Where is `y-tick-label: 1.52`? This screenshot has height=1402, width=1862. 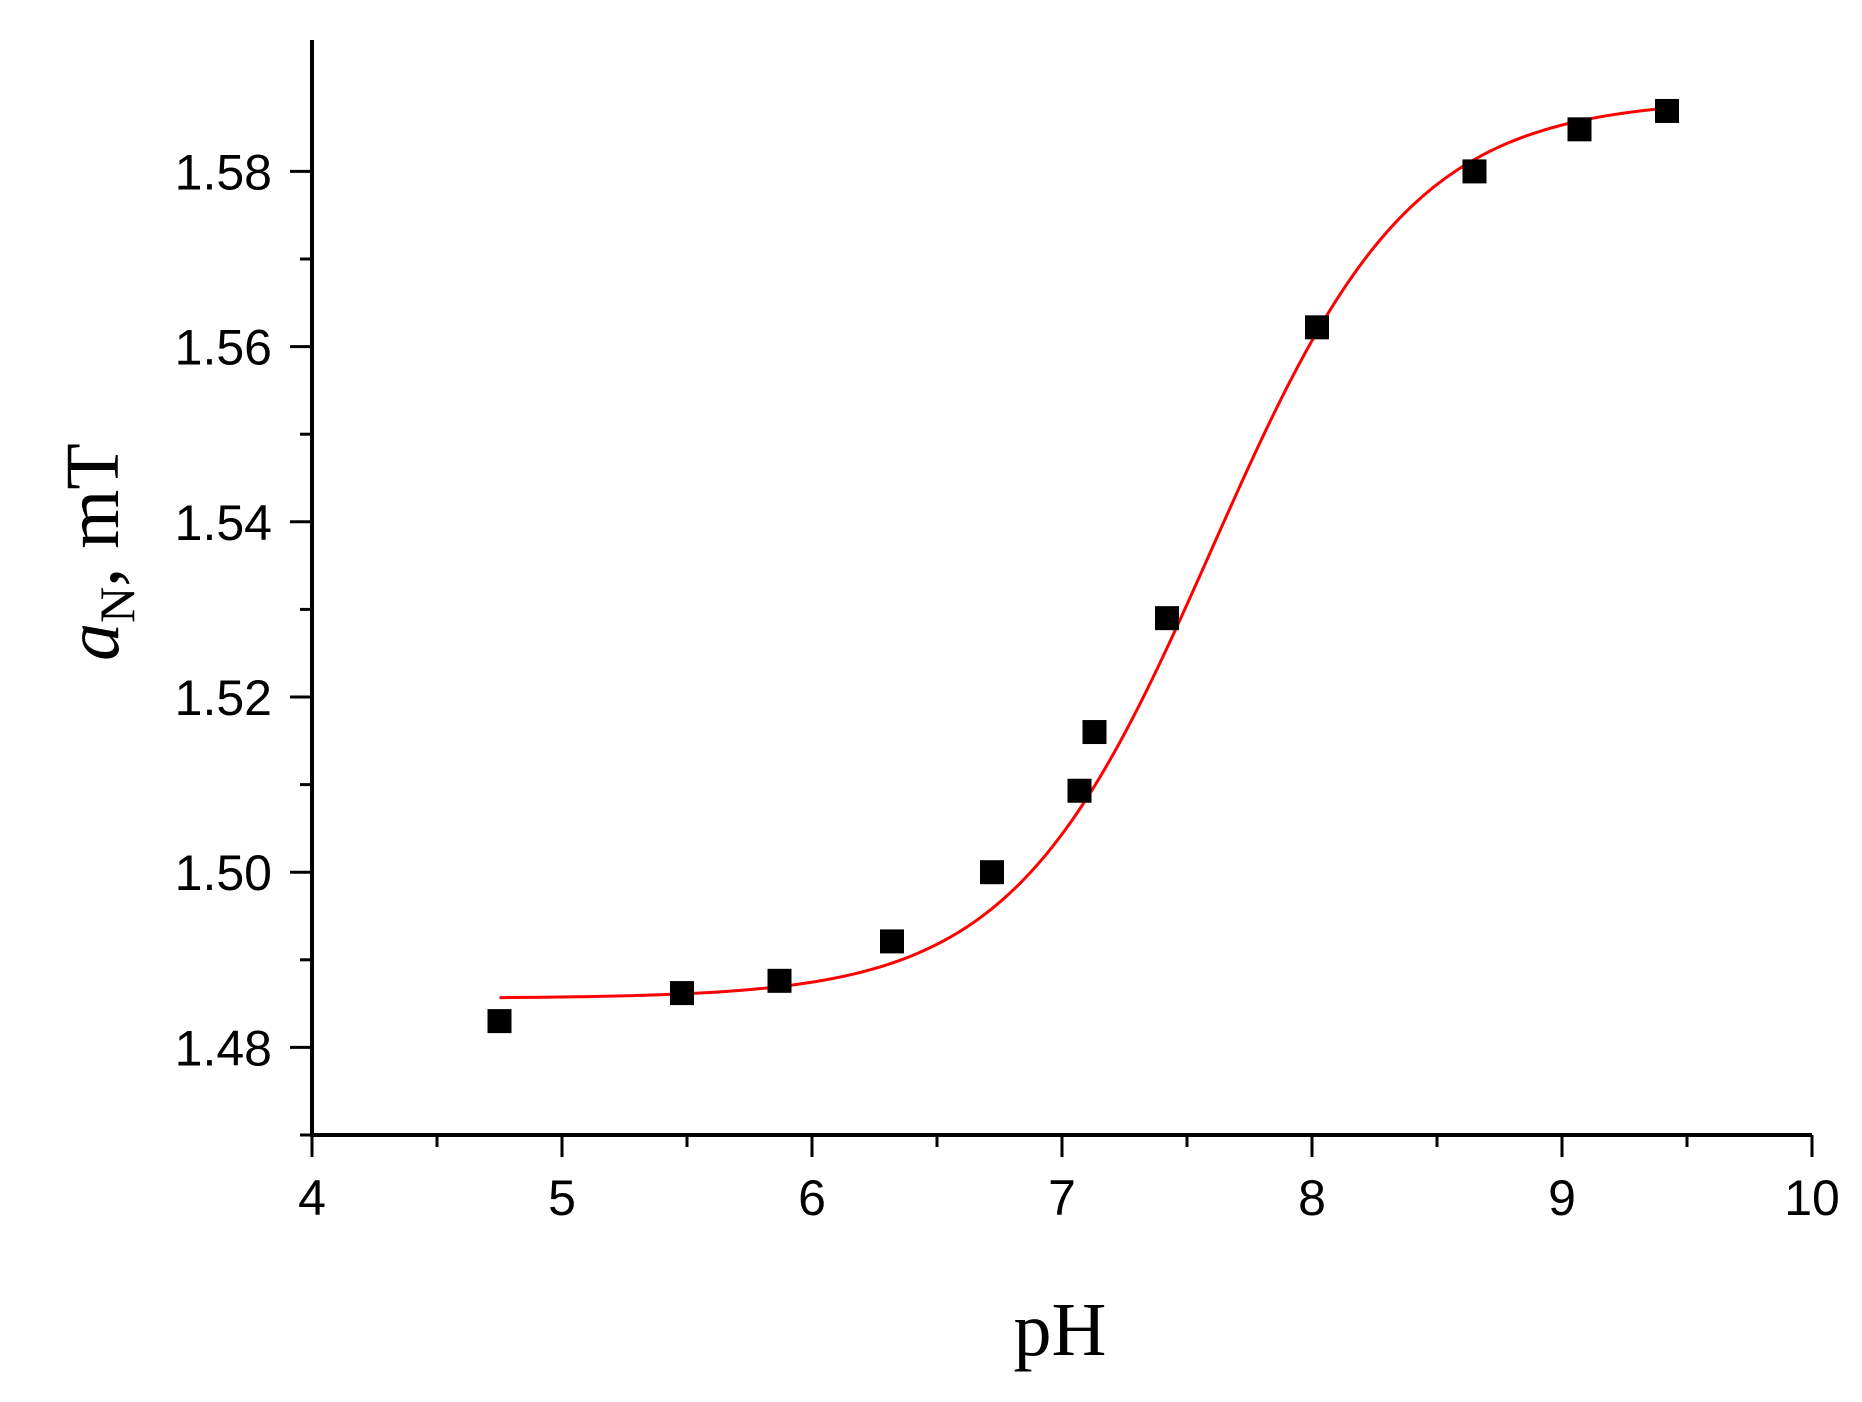 y-tick-label: 1.52 is located at coordinates (223, 698).